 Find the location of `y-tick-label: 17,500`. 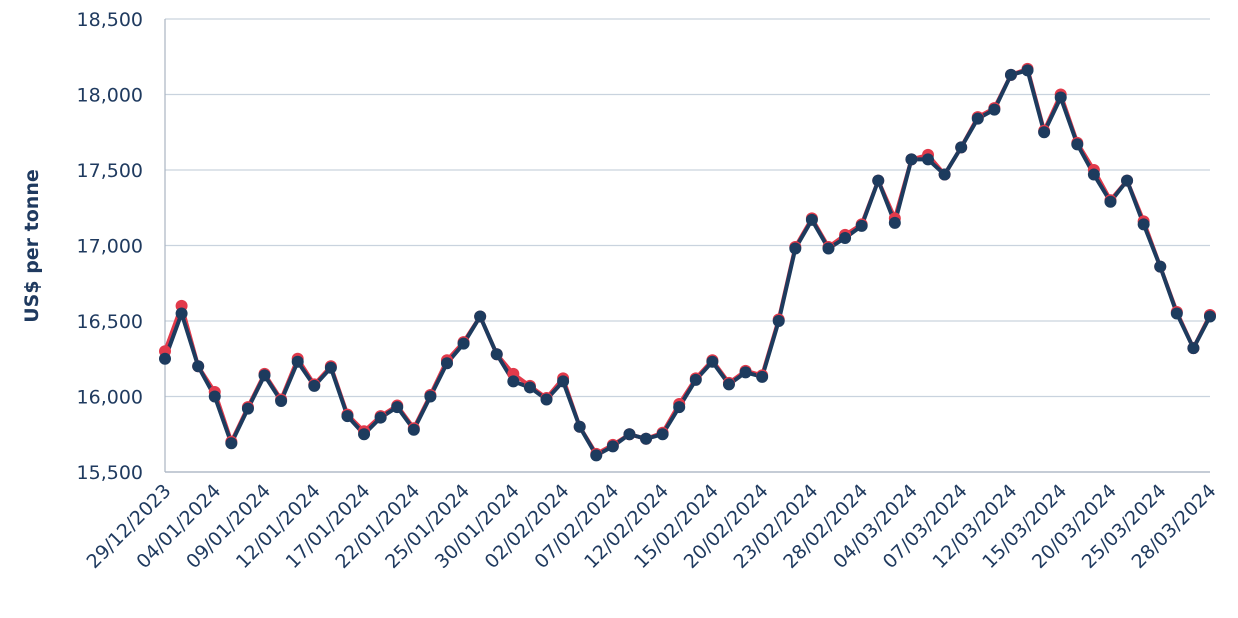

y-tick-label: 17,500 is located at coordinates (110, 171).